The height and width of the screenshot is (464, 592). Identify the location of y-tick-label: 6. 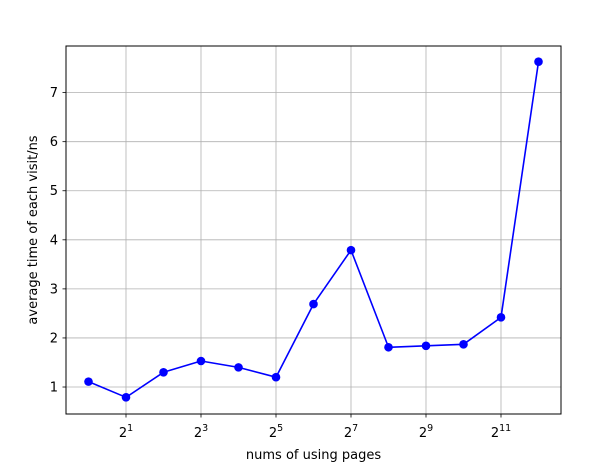
(54, 142).